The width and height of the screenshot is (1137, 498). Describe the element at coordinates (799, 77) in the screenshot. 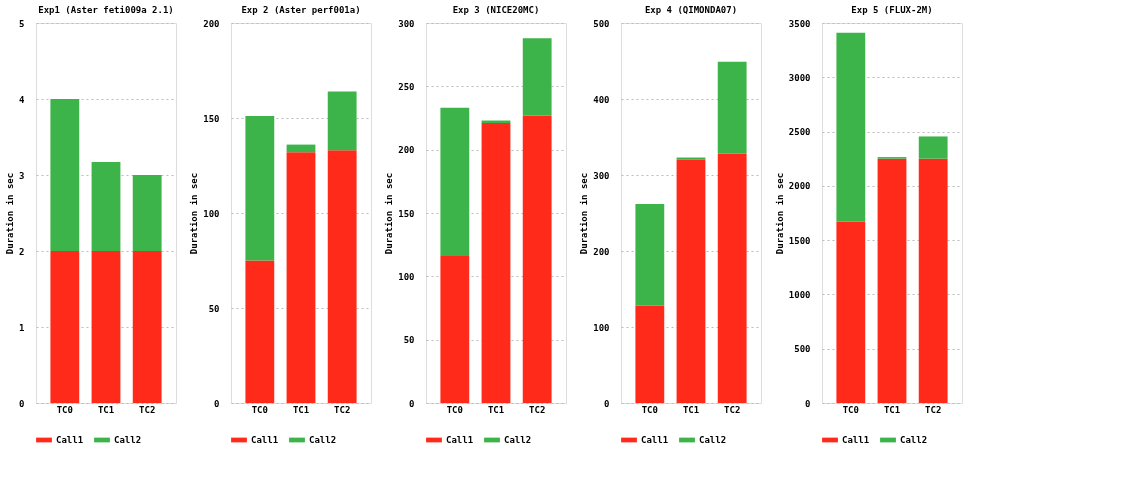

I see `y-tick-label: 3000` at that location.